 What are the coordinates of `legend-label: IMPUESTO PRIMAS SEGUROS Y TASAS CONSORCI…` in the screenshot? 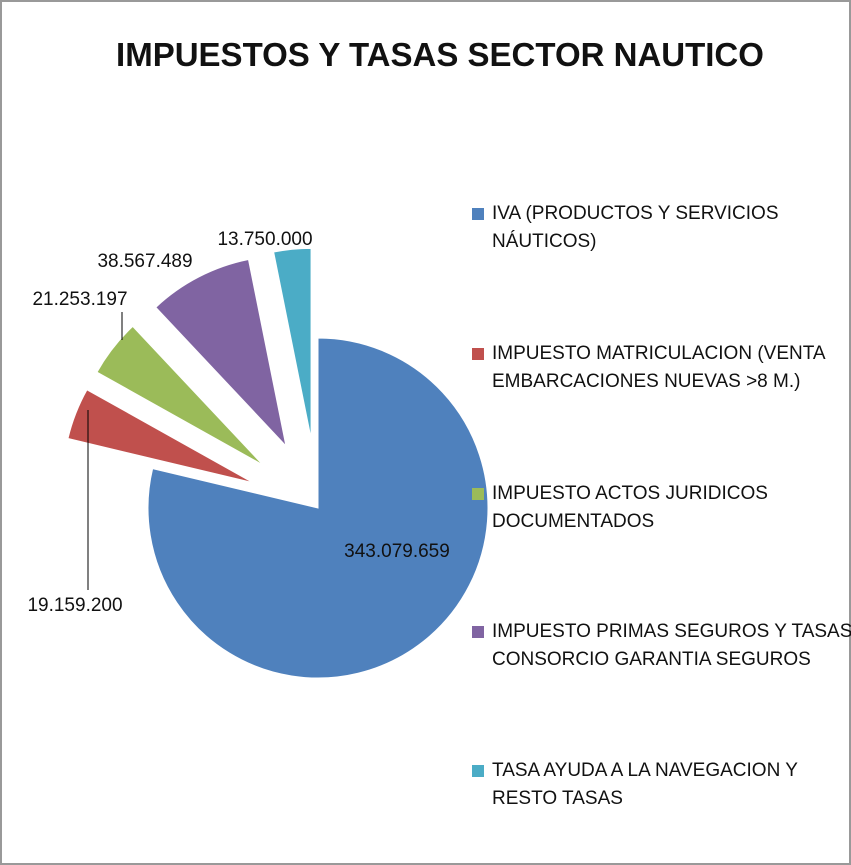 It's located at (671, 645).